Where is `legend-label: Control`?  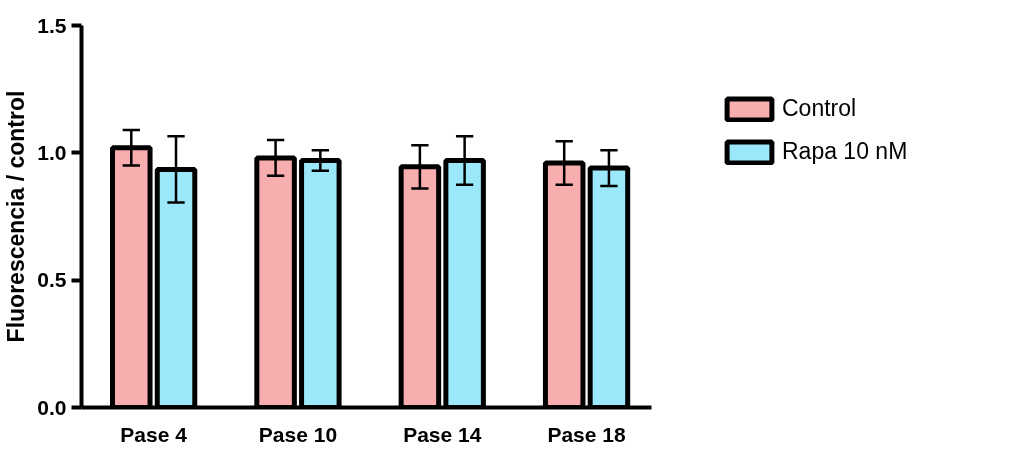
legend-label: Control is located at coordinates (819, 108).